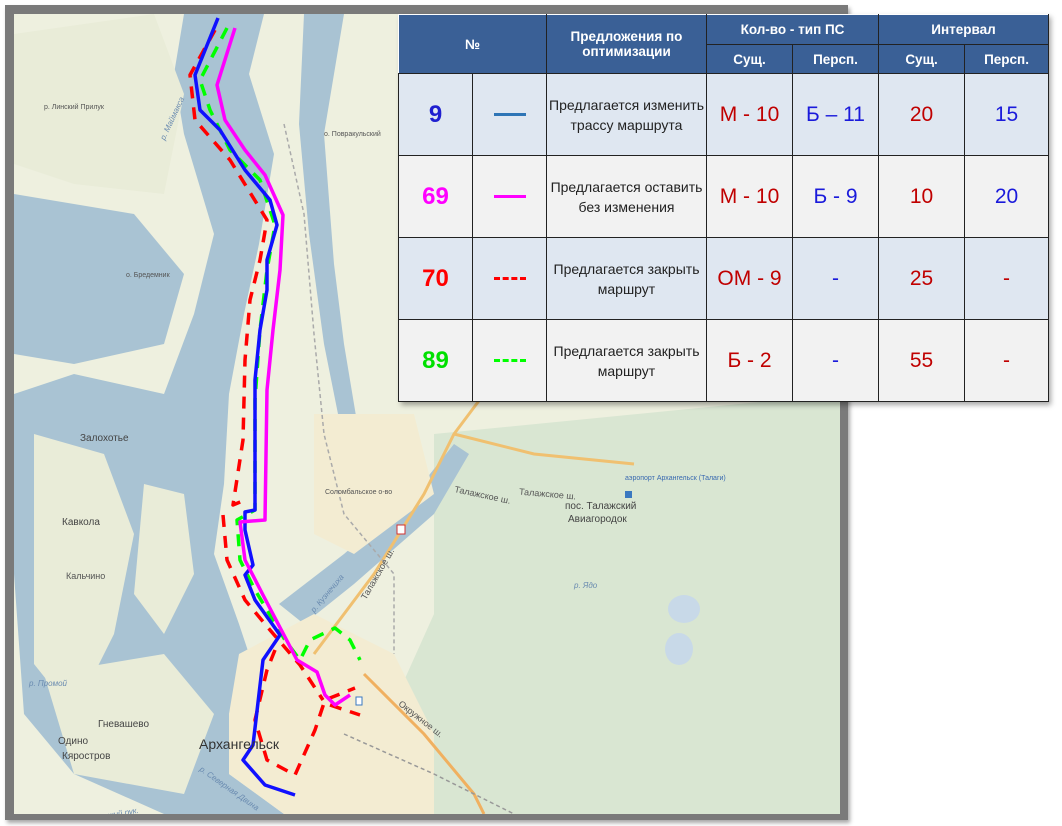  I want to click on map-label-promoy: р. Промой, so click(48, 683).